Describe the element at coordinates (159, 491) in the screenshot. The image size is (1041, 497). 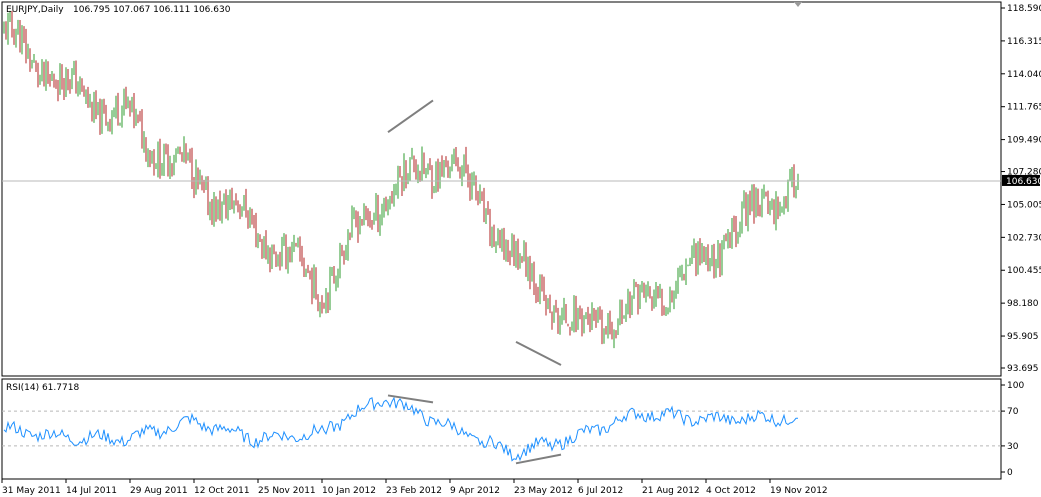
I see `x-tick-label: 29 Aug 2011` at that location.